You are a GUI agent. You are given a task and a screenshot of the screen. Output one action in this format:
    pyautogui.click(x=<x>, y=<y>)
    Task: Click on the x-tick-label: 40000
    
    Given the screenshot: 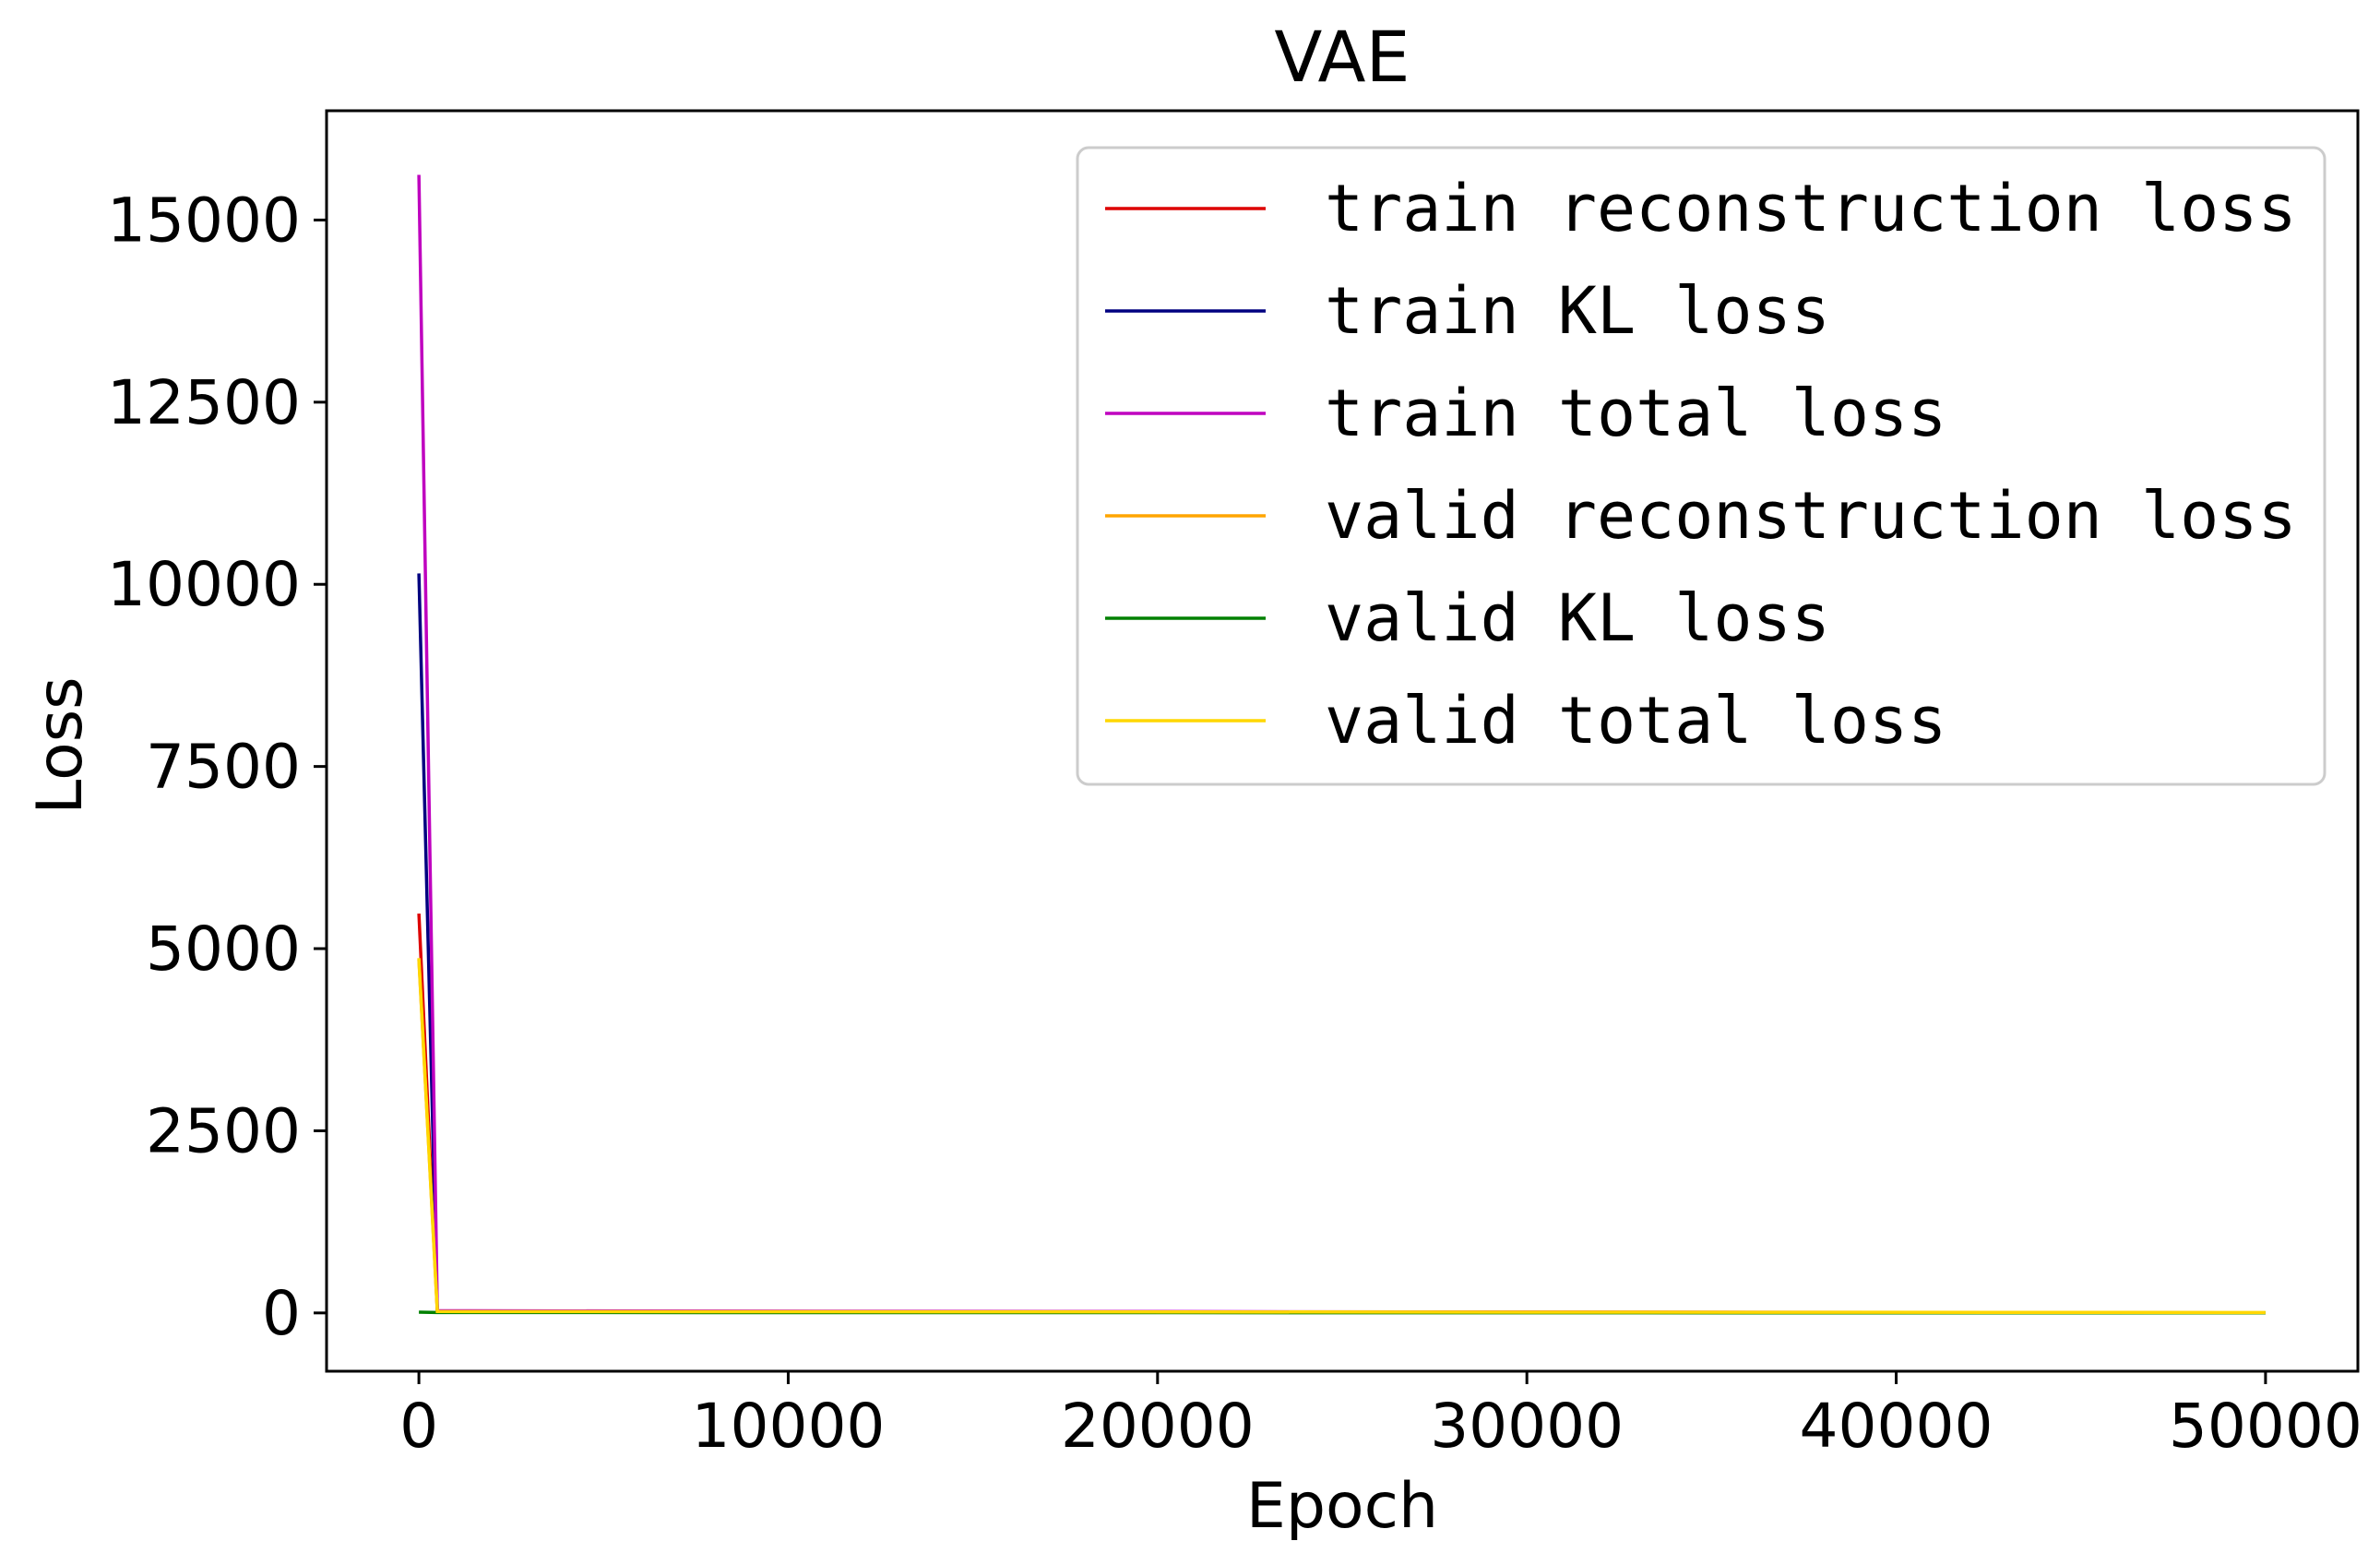 What is the action you would take?
    pyautogui.click(x=1896, y=1426)
    